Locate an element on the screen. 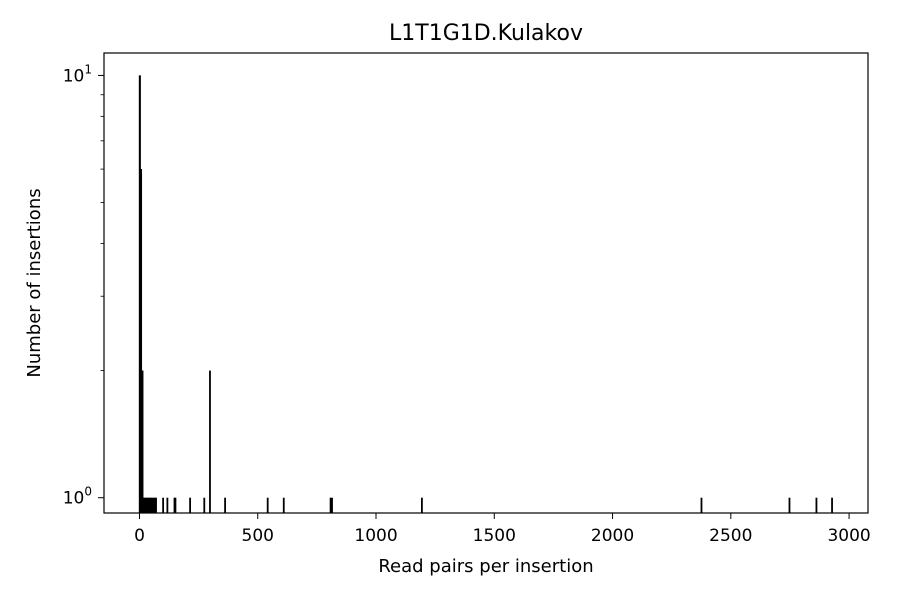  x-axis-label: Read pairs per insertion is located at coordinates (485, 566).